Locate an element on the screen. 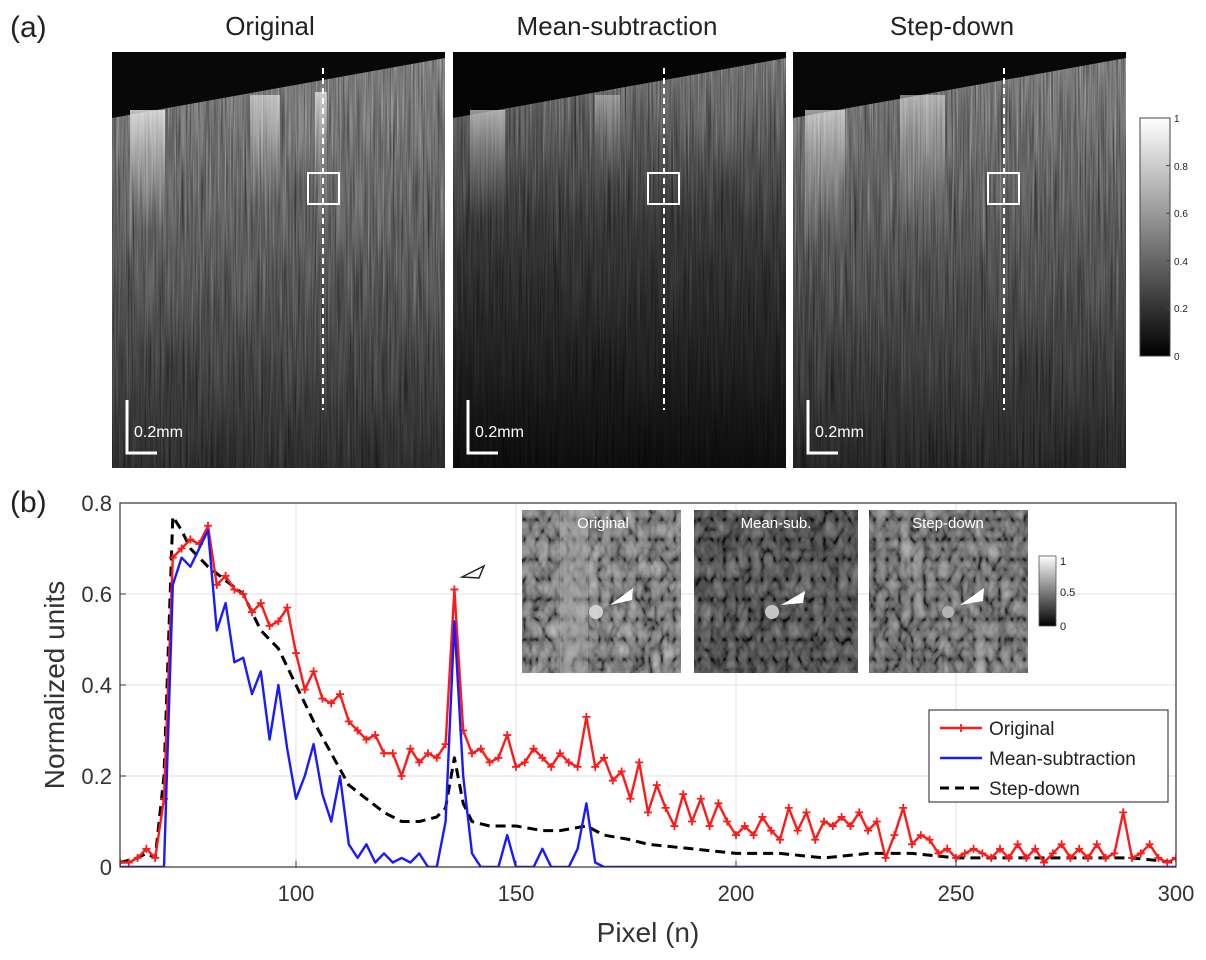 Image resolution: width=1206 pixels, height=960 pixels. x-axis-label: Pixel (n) is located at coordinates (648, 932).